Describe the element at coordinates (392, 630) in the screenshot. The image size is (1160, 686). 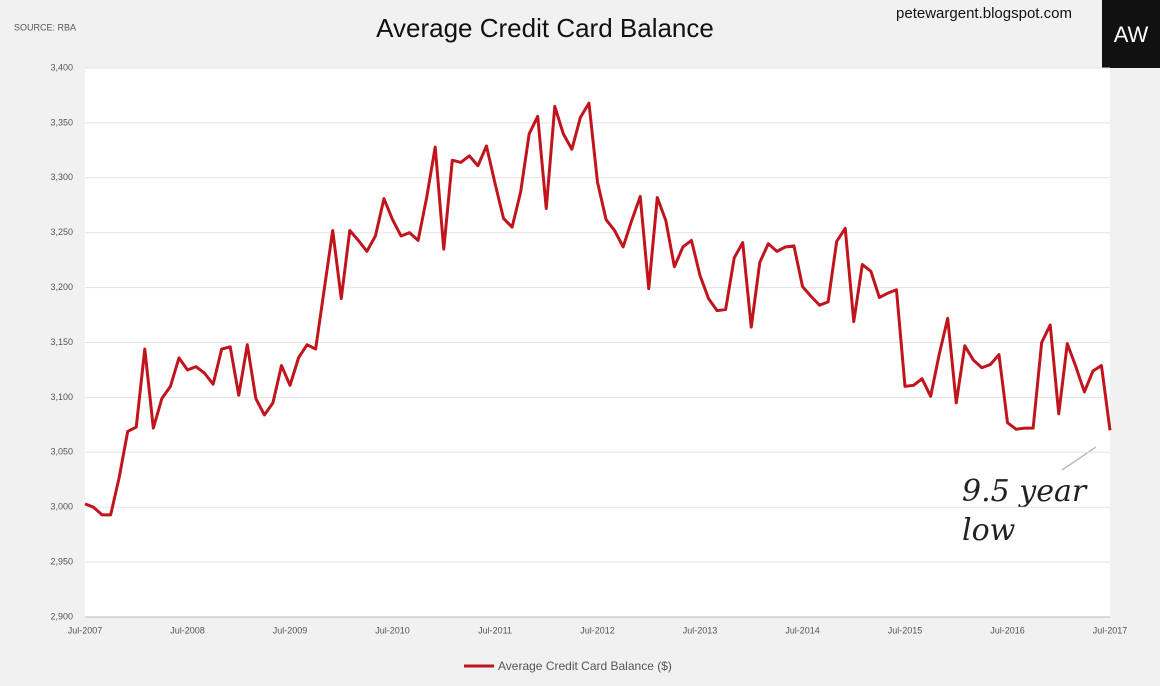
I see `x-tick-label: Jul-2010` at that location.